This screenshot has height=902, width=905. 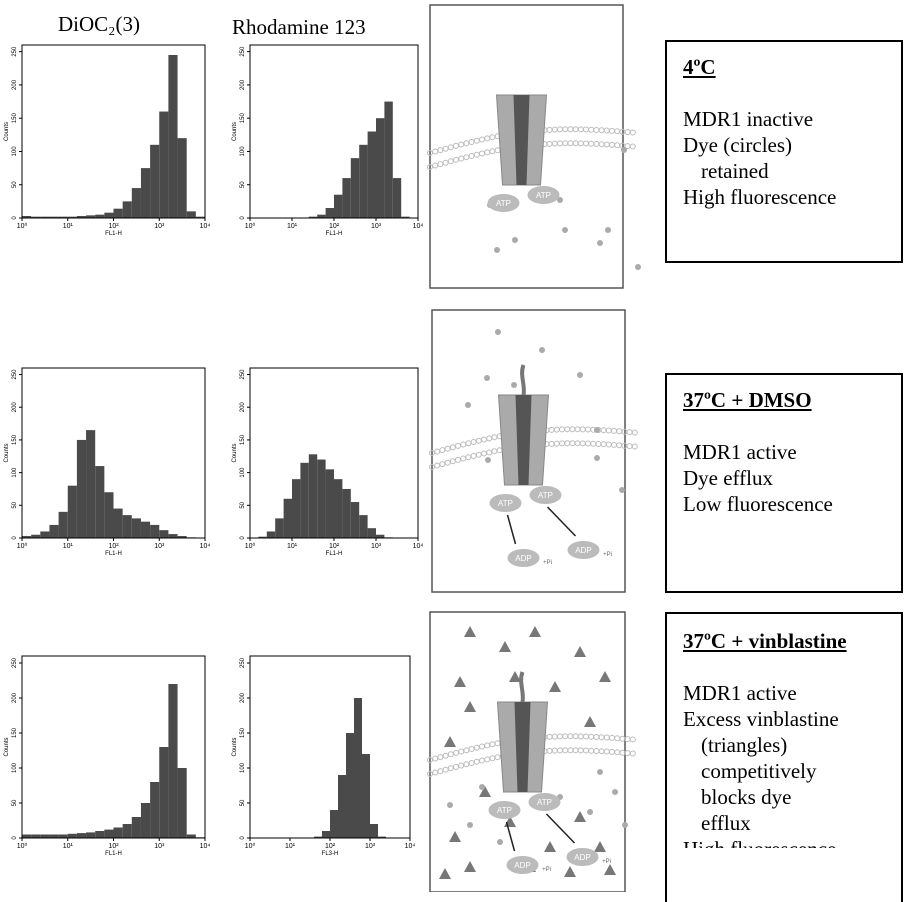 What do you see at coordinates (521, 140) in the screenshot?
I see `transporter-channel` at bounding box center [521, 140].